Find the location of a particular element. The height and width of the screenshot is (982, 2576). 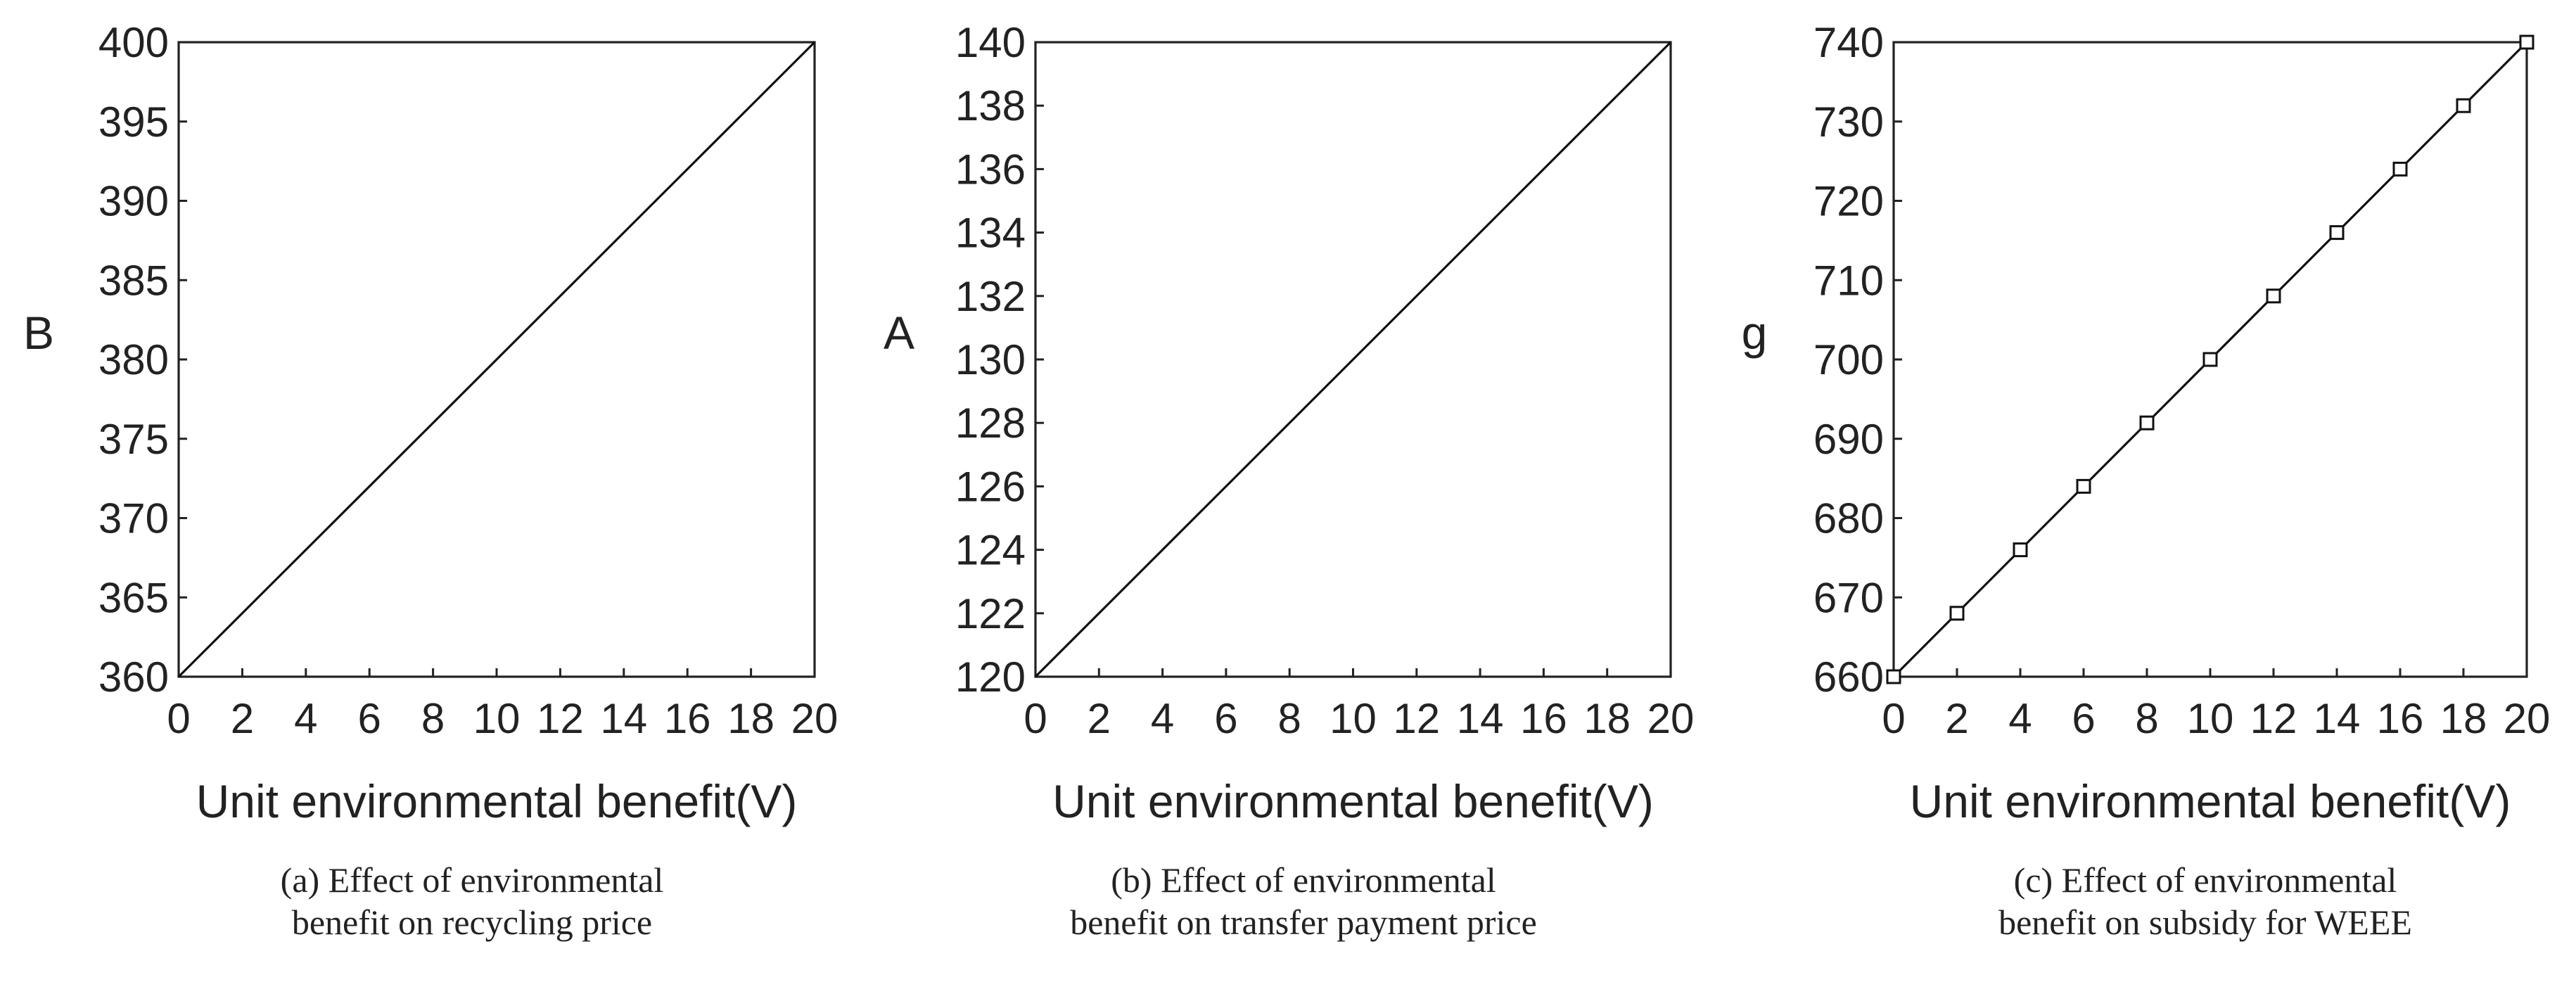

y-tick-label: 130 is located at coordinates (990, 359).